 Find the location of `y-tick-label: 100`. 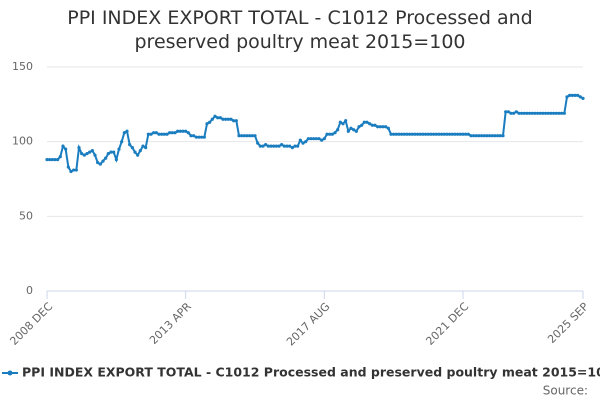

y-tick-label: 100 is located at coordinates (22, 141).